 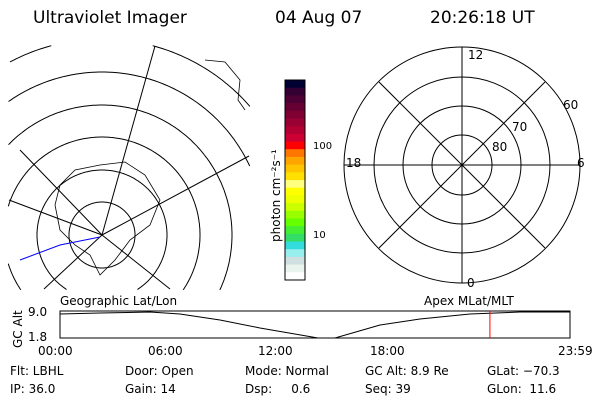 What do you see at coordinates (354, 163) in the screenshot?
I see `mlt-label-18: 18` at bounding box center [354, 163].